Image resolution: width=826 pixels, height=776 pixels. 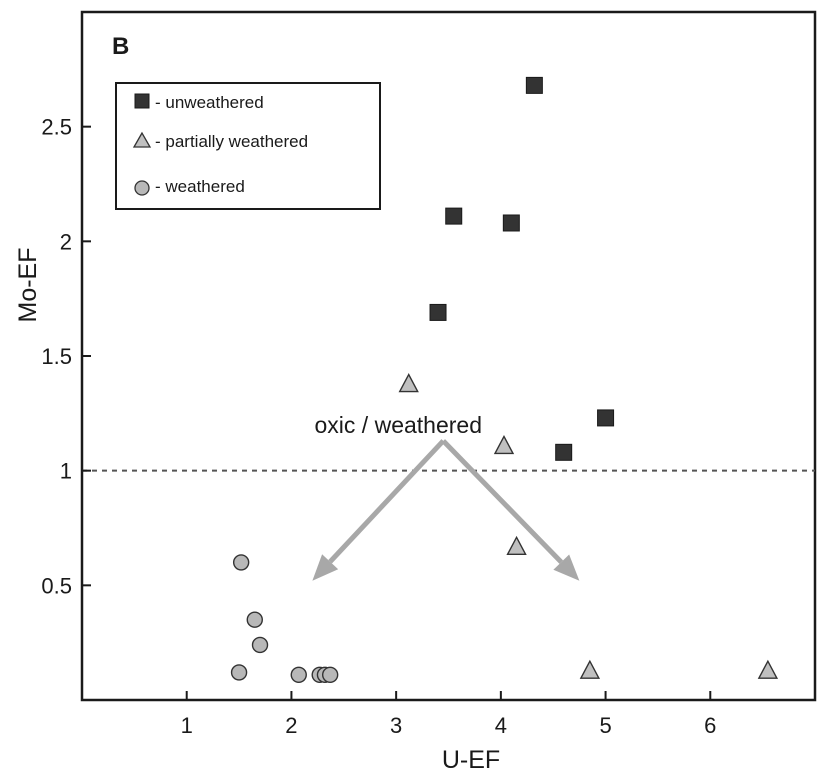 I want to click on x-tick-label: 3, so click(x=396, y=725).